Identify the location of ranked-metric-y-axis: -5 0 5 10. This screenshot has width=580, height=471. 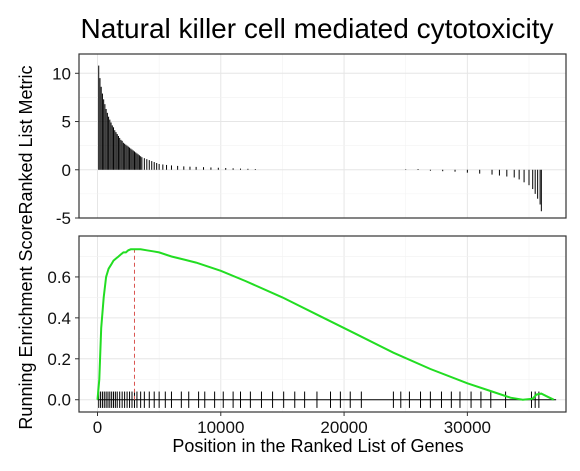
(65, 146).